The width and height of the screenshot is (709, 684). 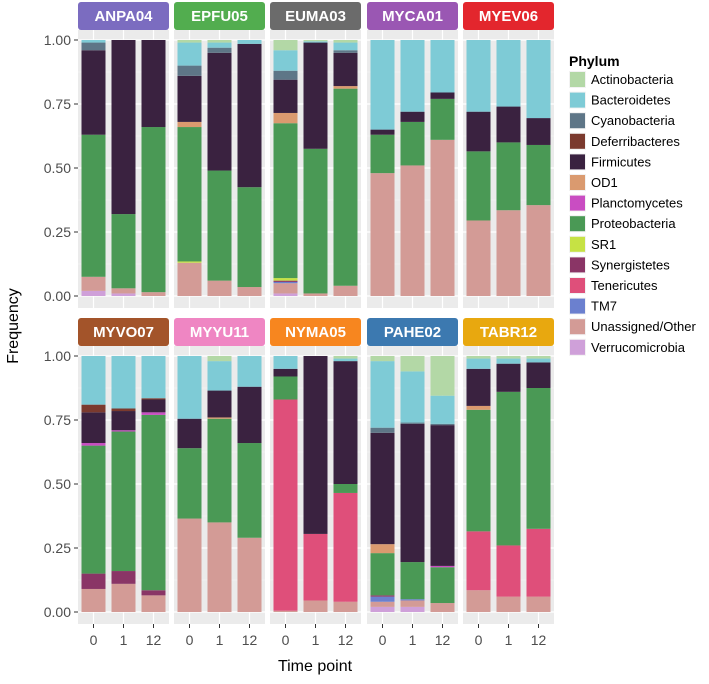 What do you see at coordinates (123, 332) in the screenshot?
I see `facet-strip-MYVO07` at bounding box center [123, 332].